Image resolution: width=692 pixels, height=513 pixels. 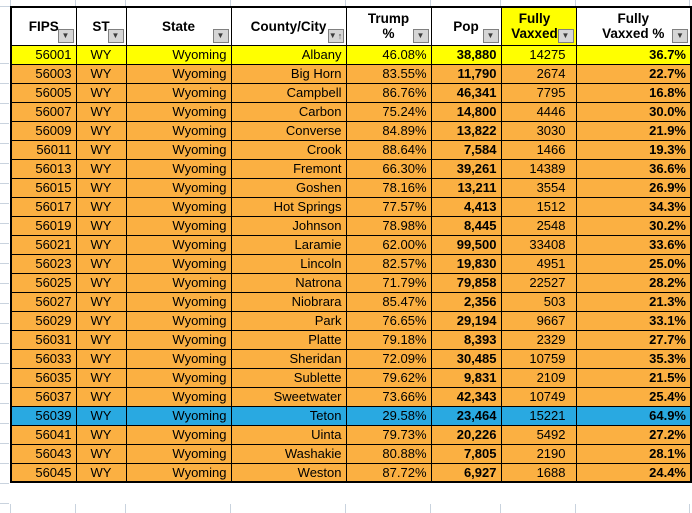 I want to click on cell-fips: 56033, so click(x=43, y=358).